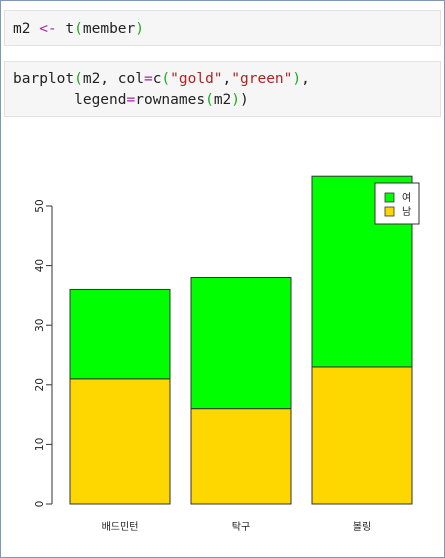  I want to click on y-tick-label: 40, so click(40, 265).